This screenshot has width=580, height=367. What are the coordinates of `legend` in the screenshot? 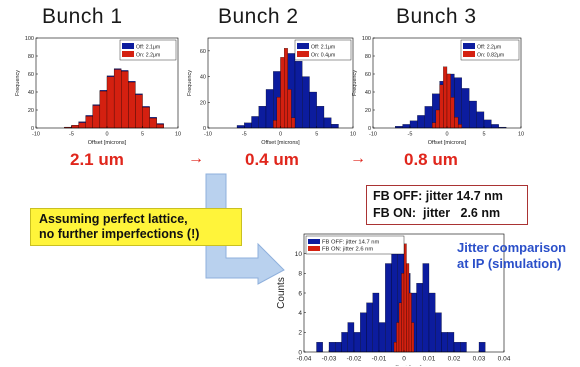 It's located at (490, 50).